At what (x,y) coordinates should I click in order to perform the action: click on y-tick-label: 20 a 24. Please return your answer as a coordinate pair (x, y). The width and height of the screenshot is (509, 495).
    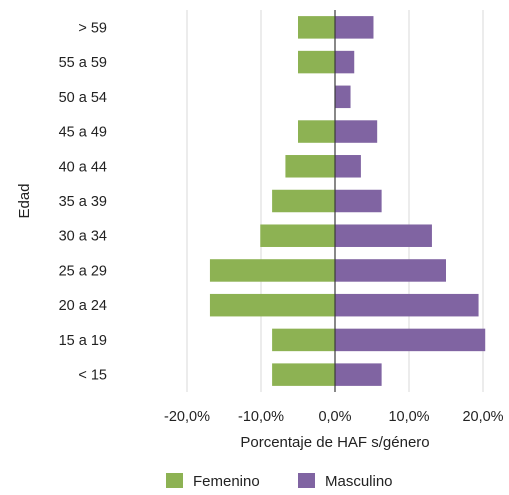
    Looking at the image, I should click on (83, 306).